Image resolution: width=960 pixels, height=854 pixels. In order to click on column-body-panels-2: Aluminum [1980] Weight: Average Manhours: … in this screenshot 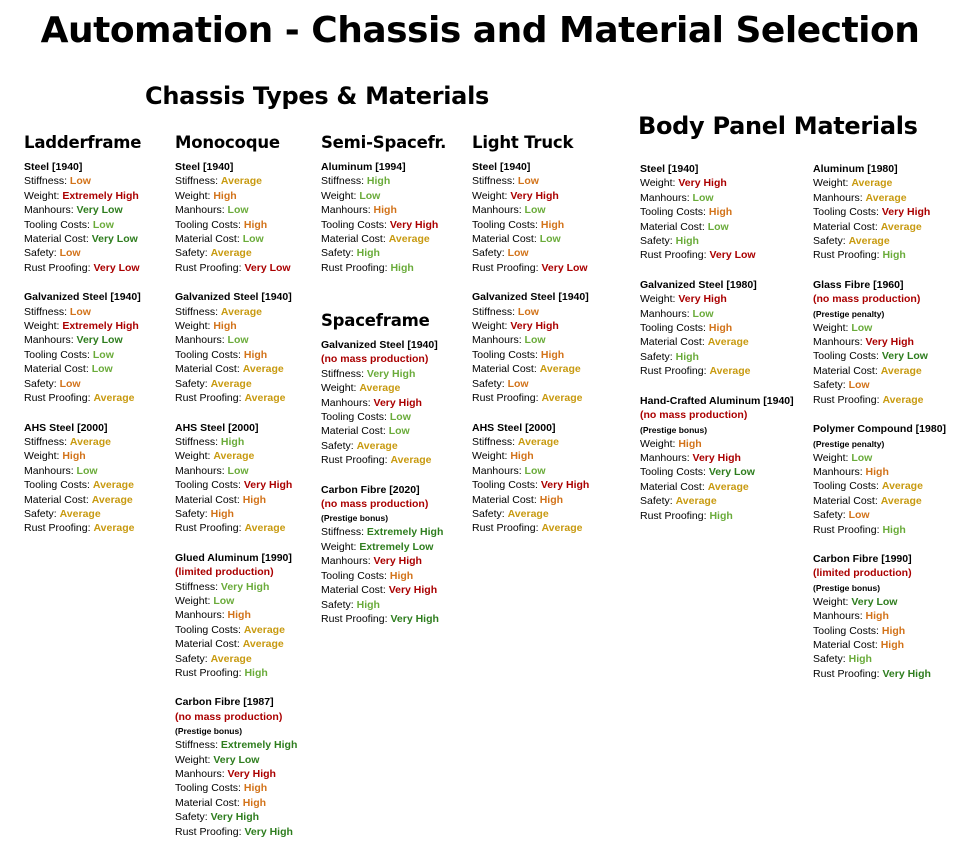, I will do `click(879, 429)`.